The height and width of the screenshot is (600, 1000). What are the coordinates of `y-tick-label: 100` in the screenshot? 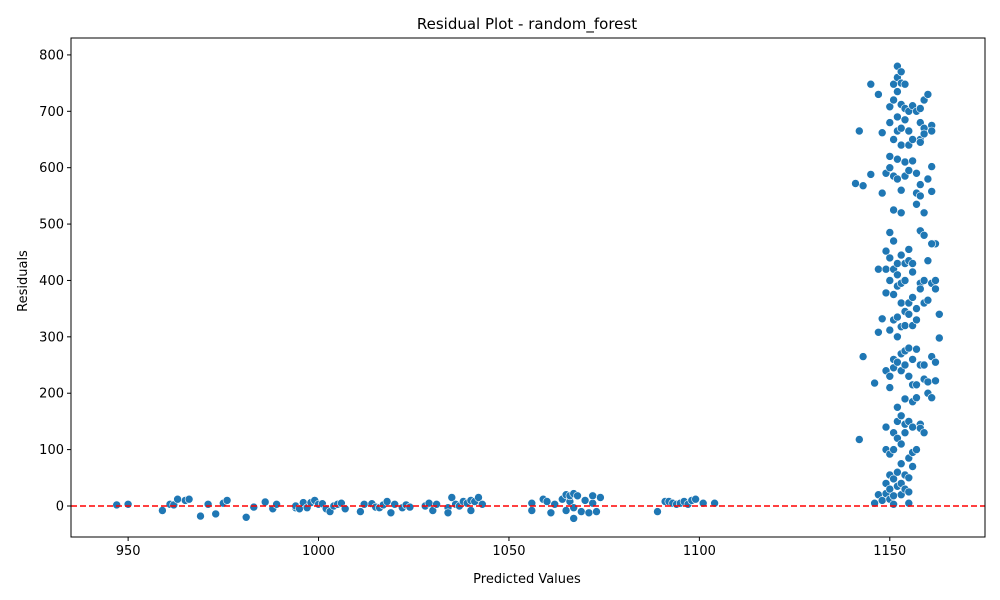 It's located at (51, 450).